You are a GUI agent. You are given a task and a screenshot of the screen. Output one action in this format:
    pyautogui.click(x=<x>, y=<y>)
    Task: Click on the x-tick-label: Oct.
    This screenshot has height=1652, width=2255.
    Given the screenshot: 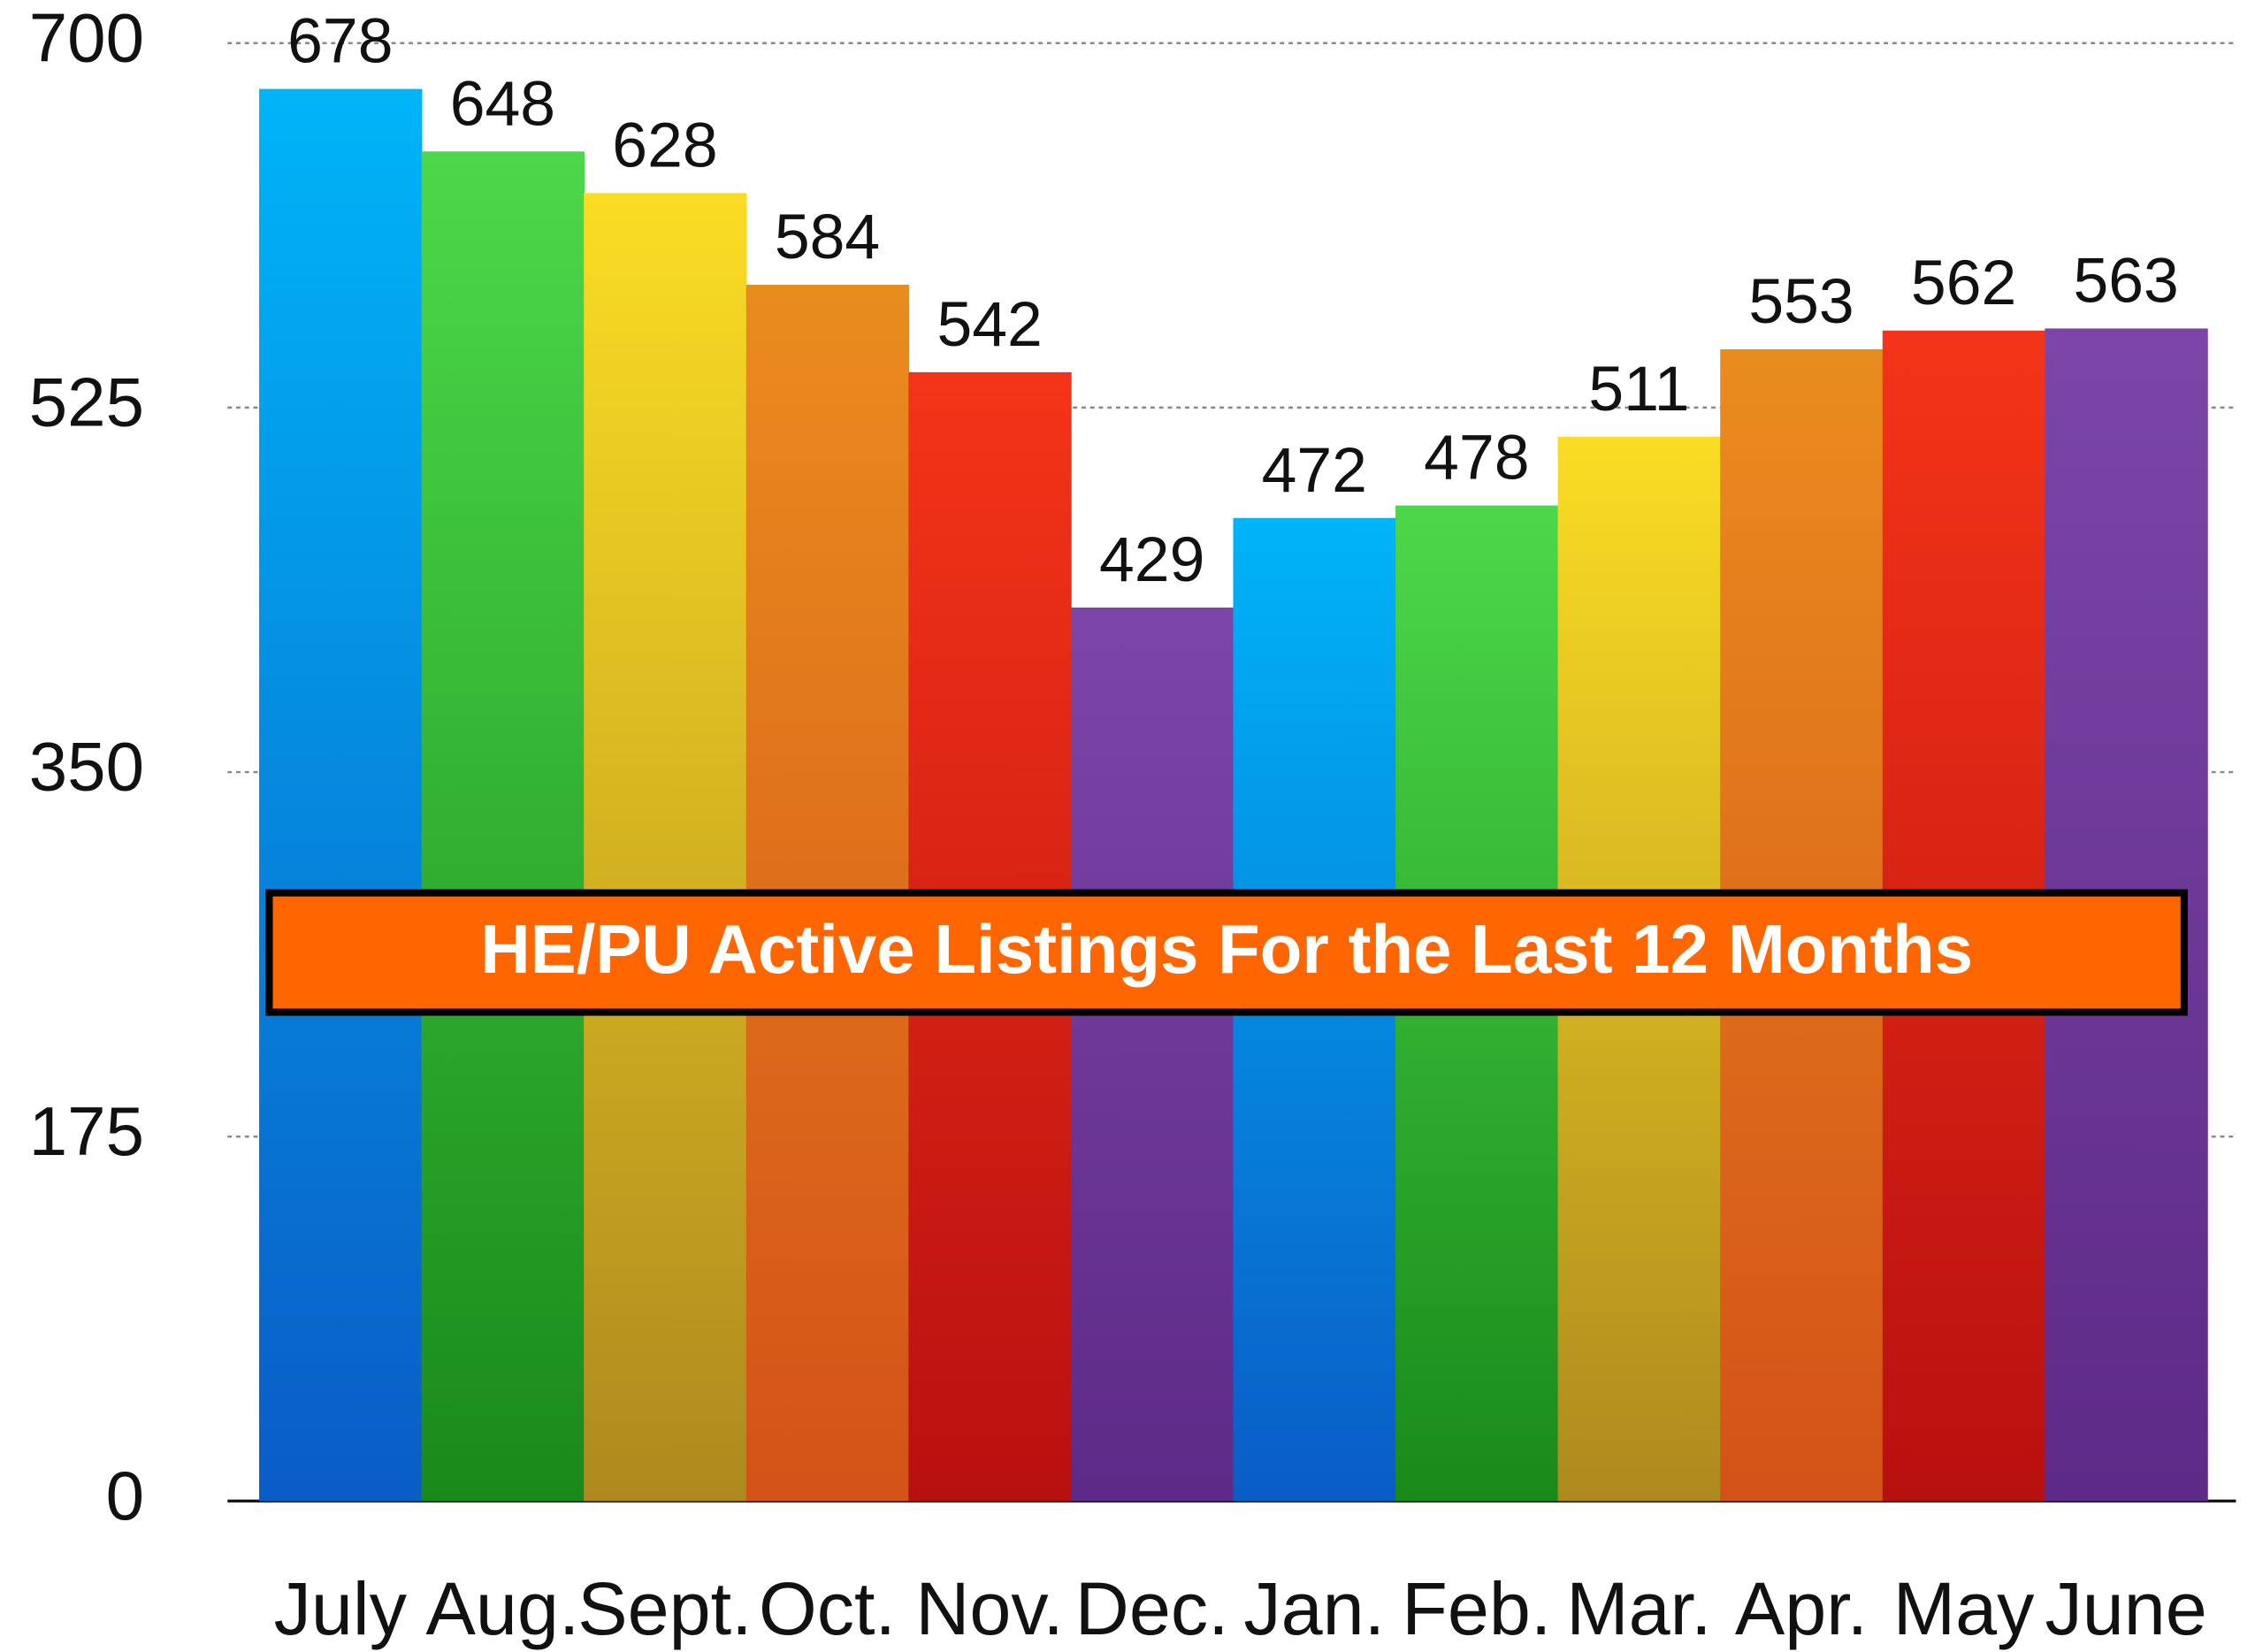 What is the action you would take?
    pyautogui.click(x=827, y=1608)
    